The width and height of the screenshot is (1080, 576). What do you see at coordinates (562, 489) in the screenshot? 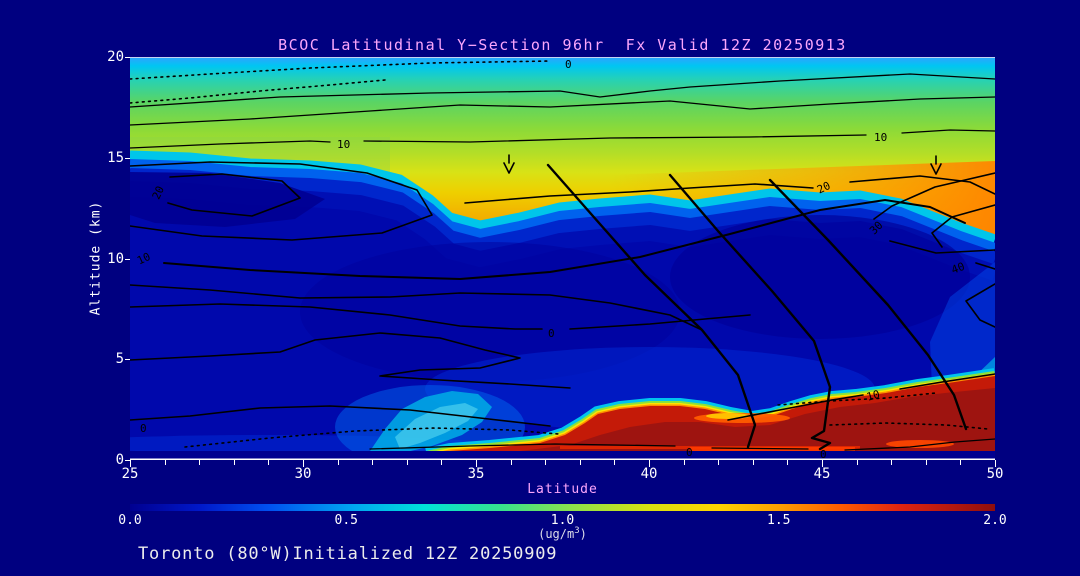
I see `x-axis-label: Latitude` at bounding box center [562, 489].